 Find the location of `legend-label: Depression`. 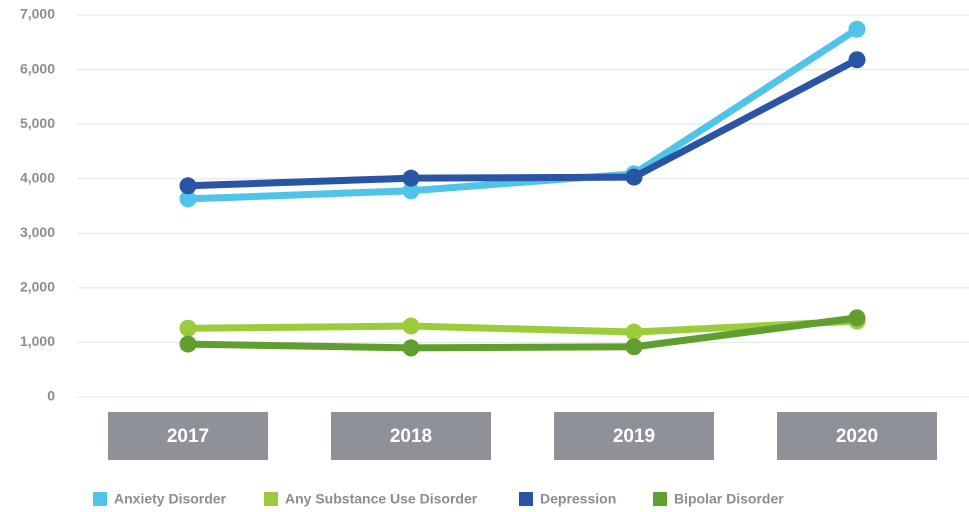

legend-label: Depression is located at coordinates (578, 499).